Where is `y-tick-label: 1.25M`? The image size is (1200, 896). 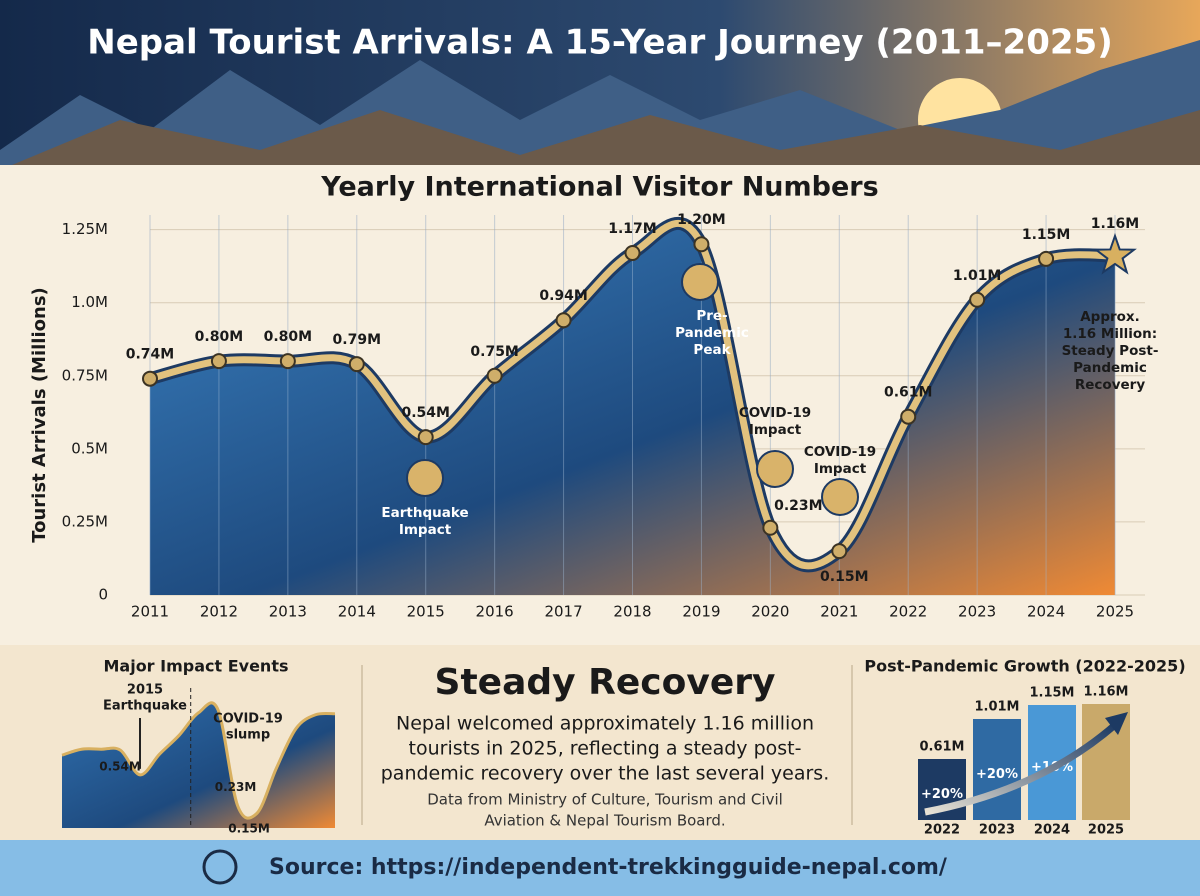
y-tick-label: 1.25M is located at coordinates (85, 229).